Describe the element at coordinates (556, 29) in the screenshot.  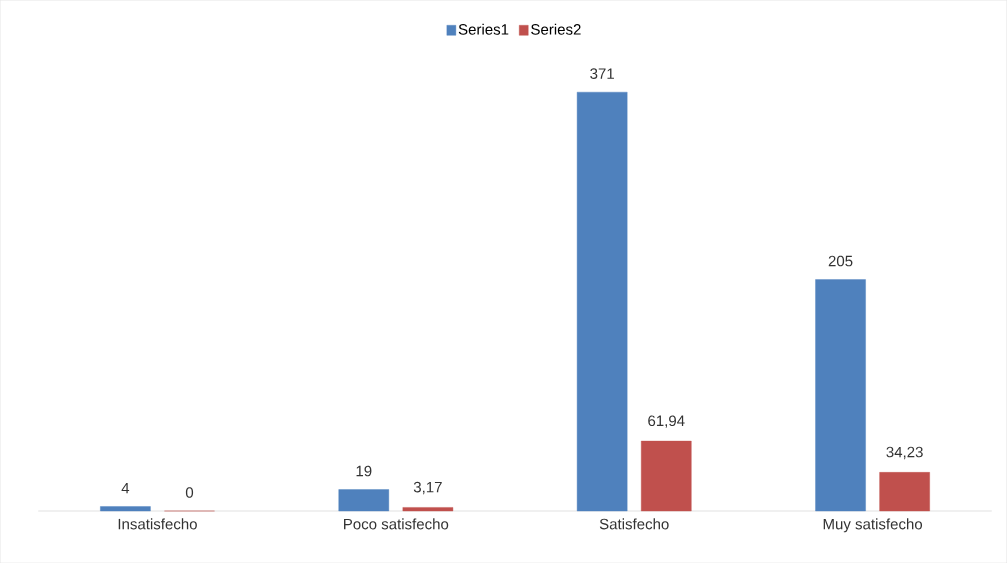
I see `legend-label: Series2` at that location.